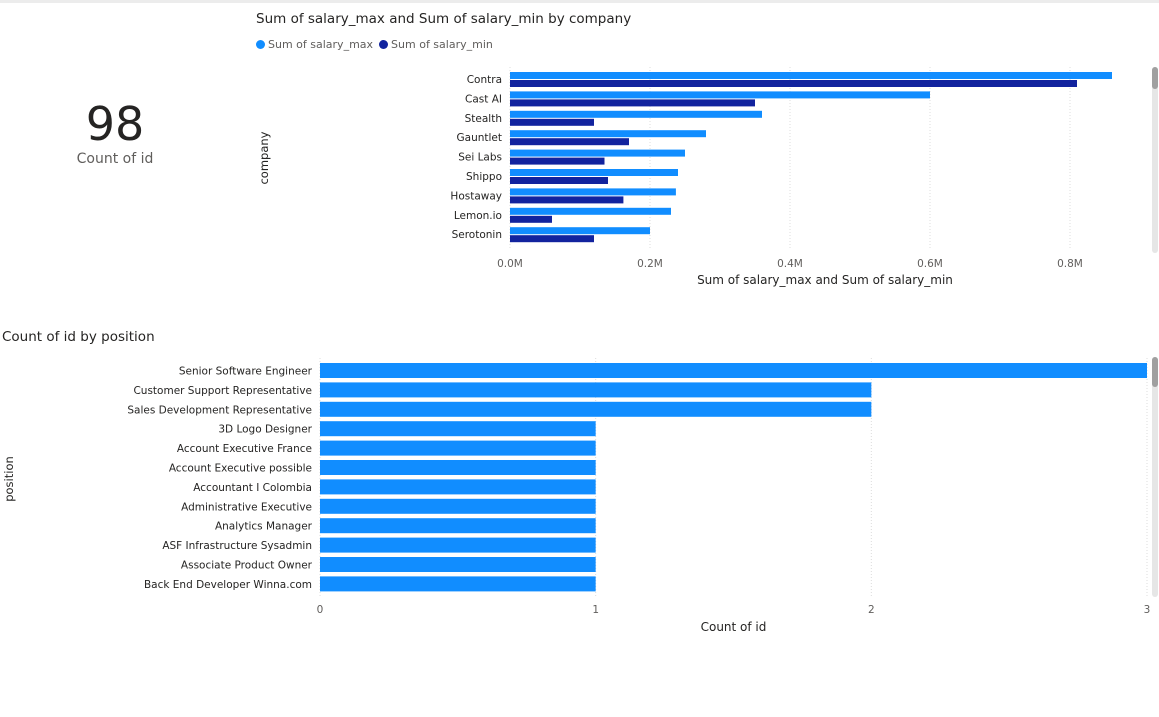 This screenshot has height=717, width=1159. What do you see at coordinates (871, 610) in the screenshot?
I see `position-x-tick-label: 2` at bounding box center [871, 610].